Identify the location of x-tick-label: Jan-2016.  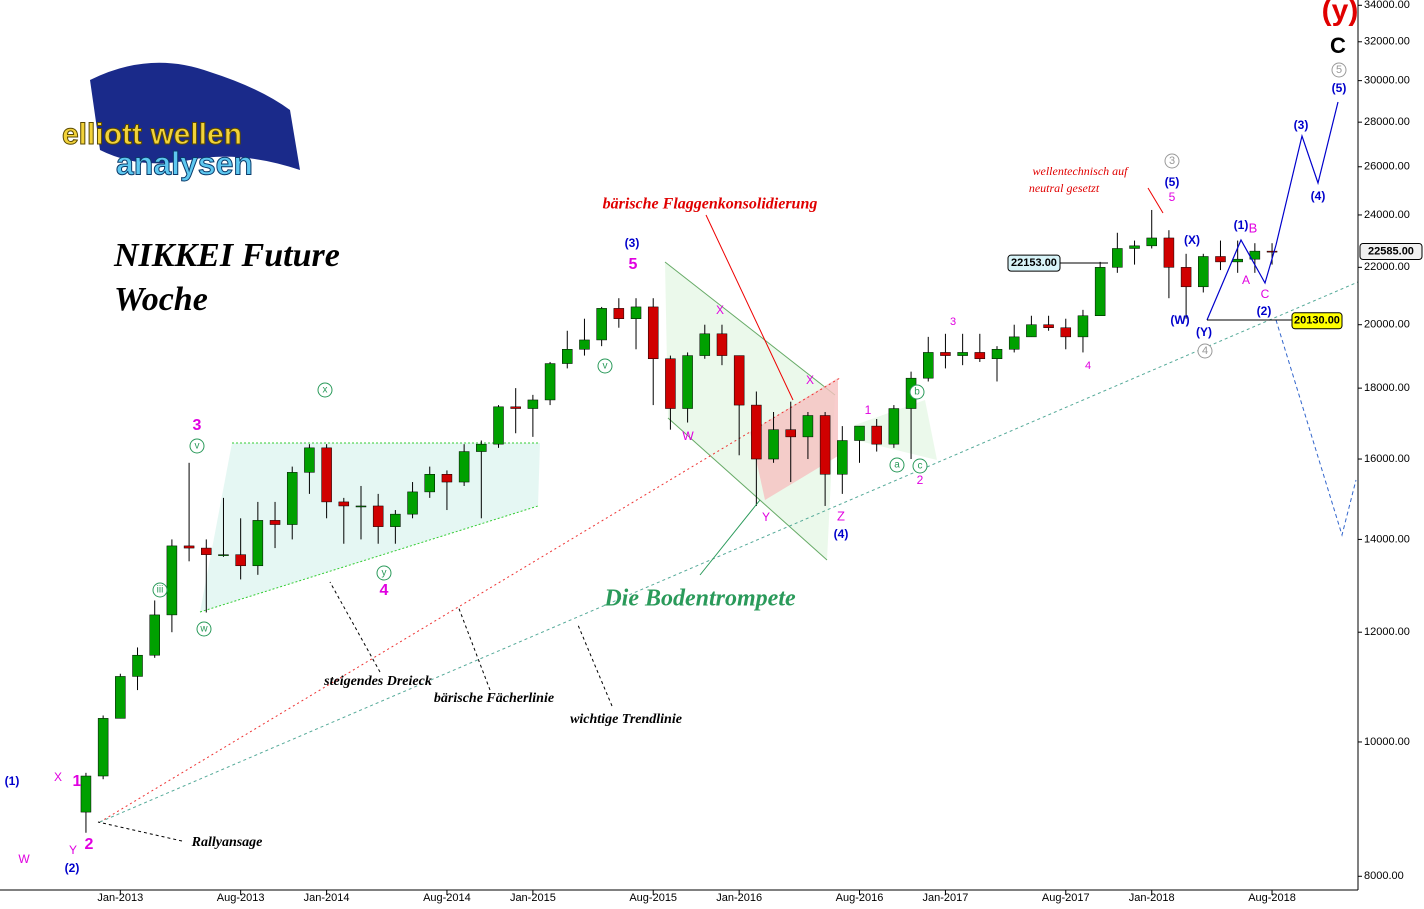
(739, 898).